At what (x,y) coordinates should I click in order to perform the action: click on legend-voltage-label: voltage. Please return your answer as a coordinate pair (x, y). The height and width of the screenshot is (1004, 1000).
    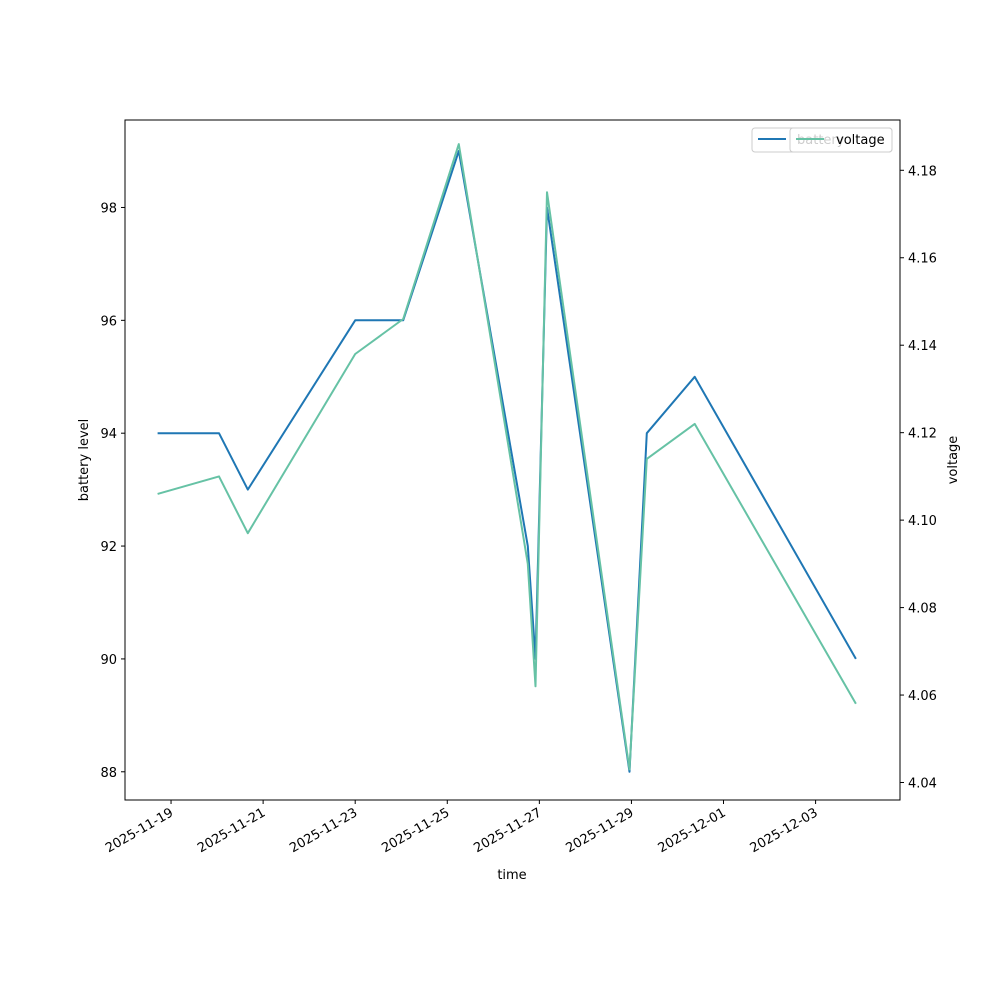
    Looking at the image, I should click on (860, 140).